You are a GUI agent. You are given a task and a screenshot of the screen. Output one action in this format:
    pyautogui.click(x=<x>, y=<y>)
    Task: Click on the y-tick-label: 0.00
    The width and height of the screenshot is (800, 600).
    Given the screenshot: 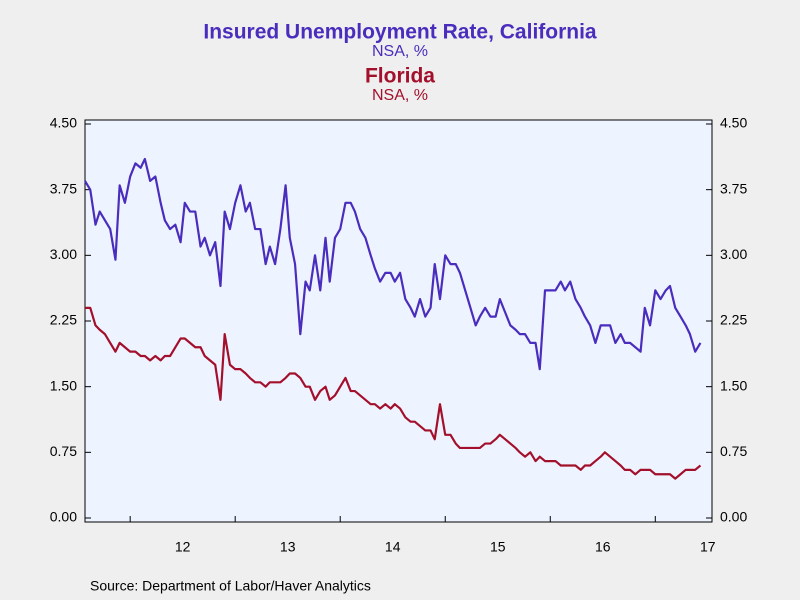 What is the action you would take?
    pyautogui.click(x=63, y=517)
    